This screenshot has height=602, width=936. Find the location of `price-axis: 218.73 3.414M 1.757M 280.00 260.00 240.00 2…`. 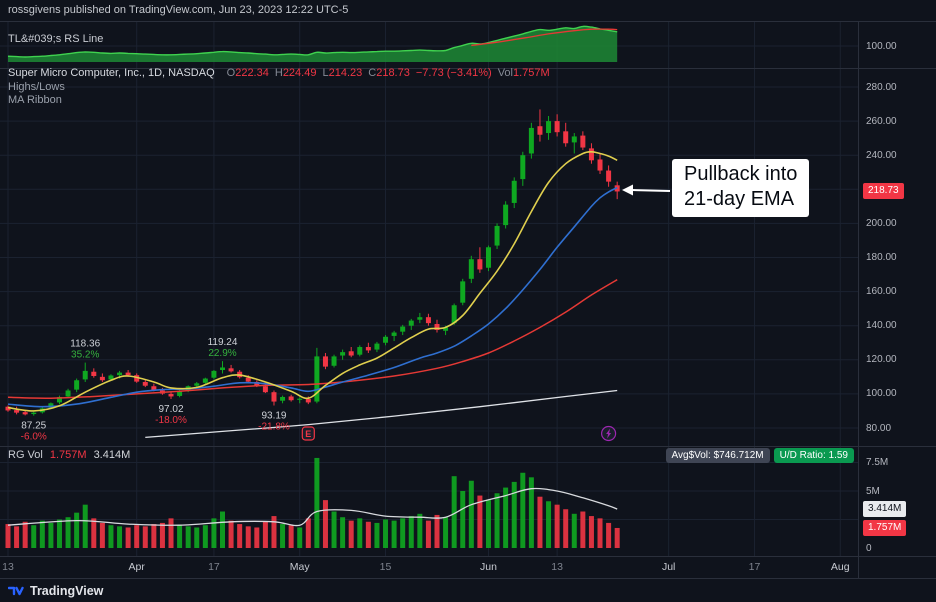

price-axis: 218.73 3.414M 1.757M 280.00 260.00 240.00 2… is located at coordinates (897, 300).